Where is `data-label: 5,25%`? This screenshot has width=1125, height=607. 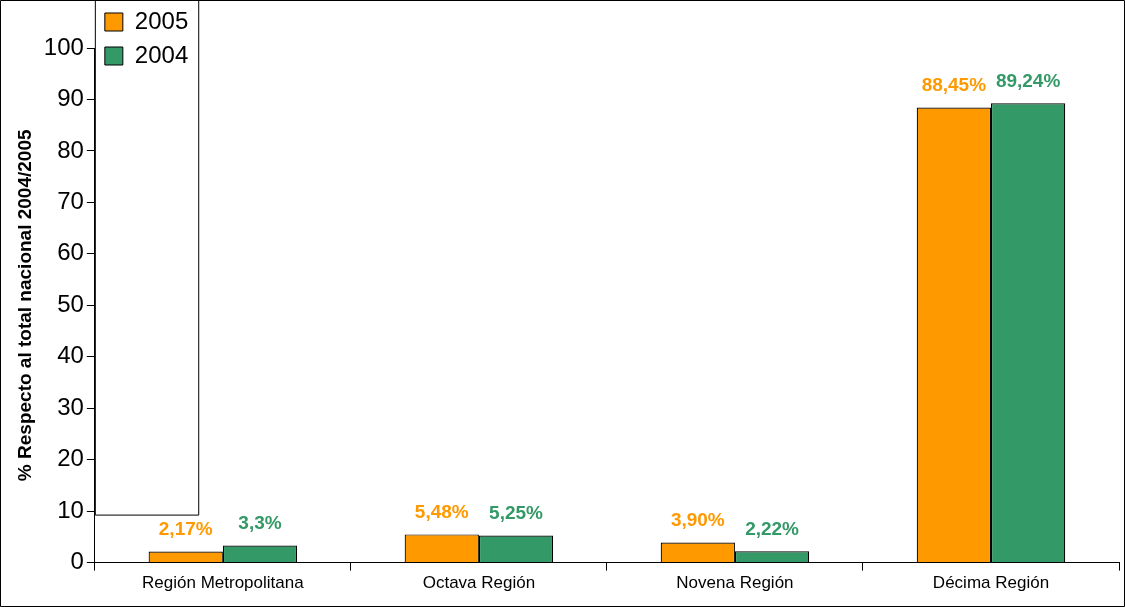 data-label: 5,25% is located at coordinates (516, 513).